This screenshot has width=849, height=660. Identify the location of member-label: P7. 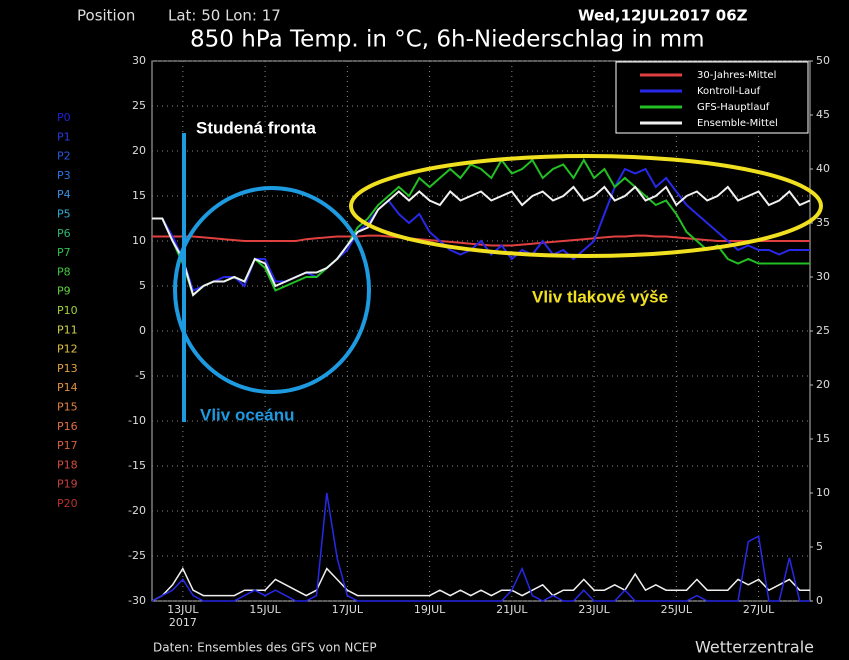
(64, 252).